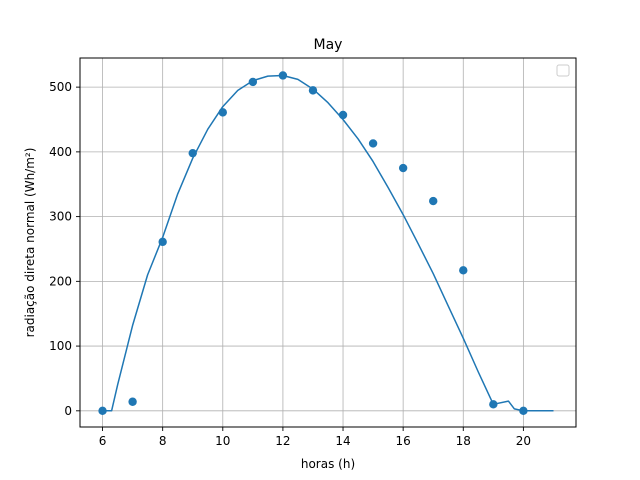  I want to click on x-tick-label: 6, so click(103, 441).